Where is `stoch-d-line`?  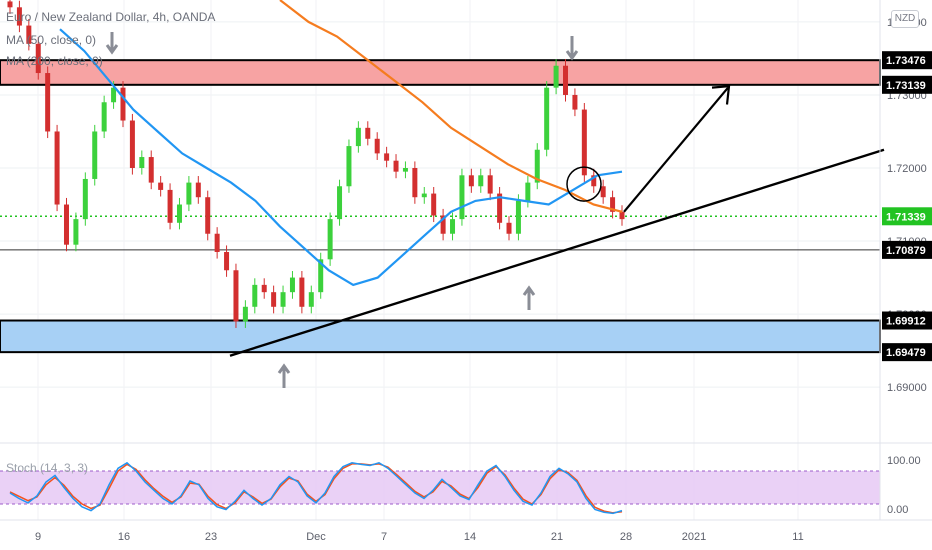 stoch-d-line is located at coordinates (316, 488).